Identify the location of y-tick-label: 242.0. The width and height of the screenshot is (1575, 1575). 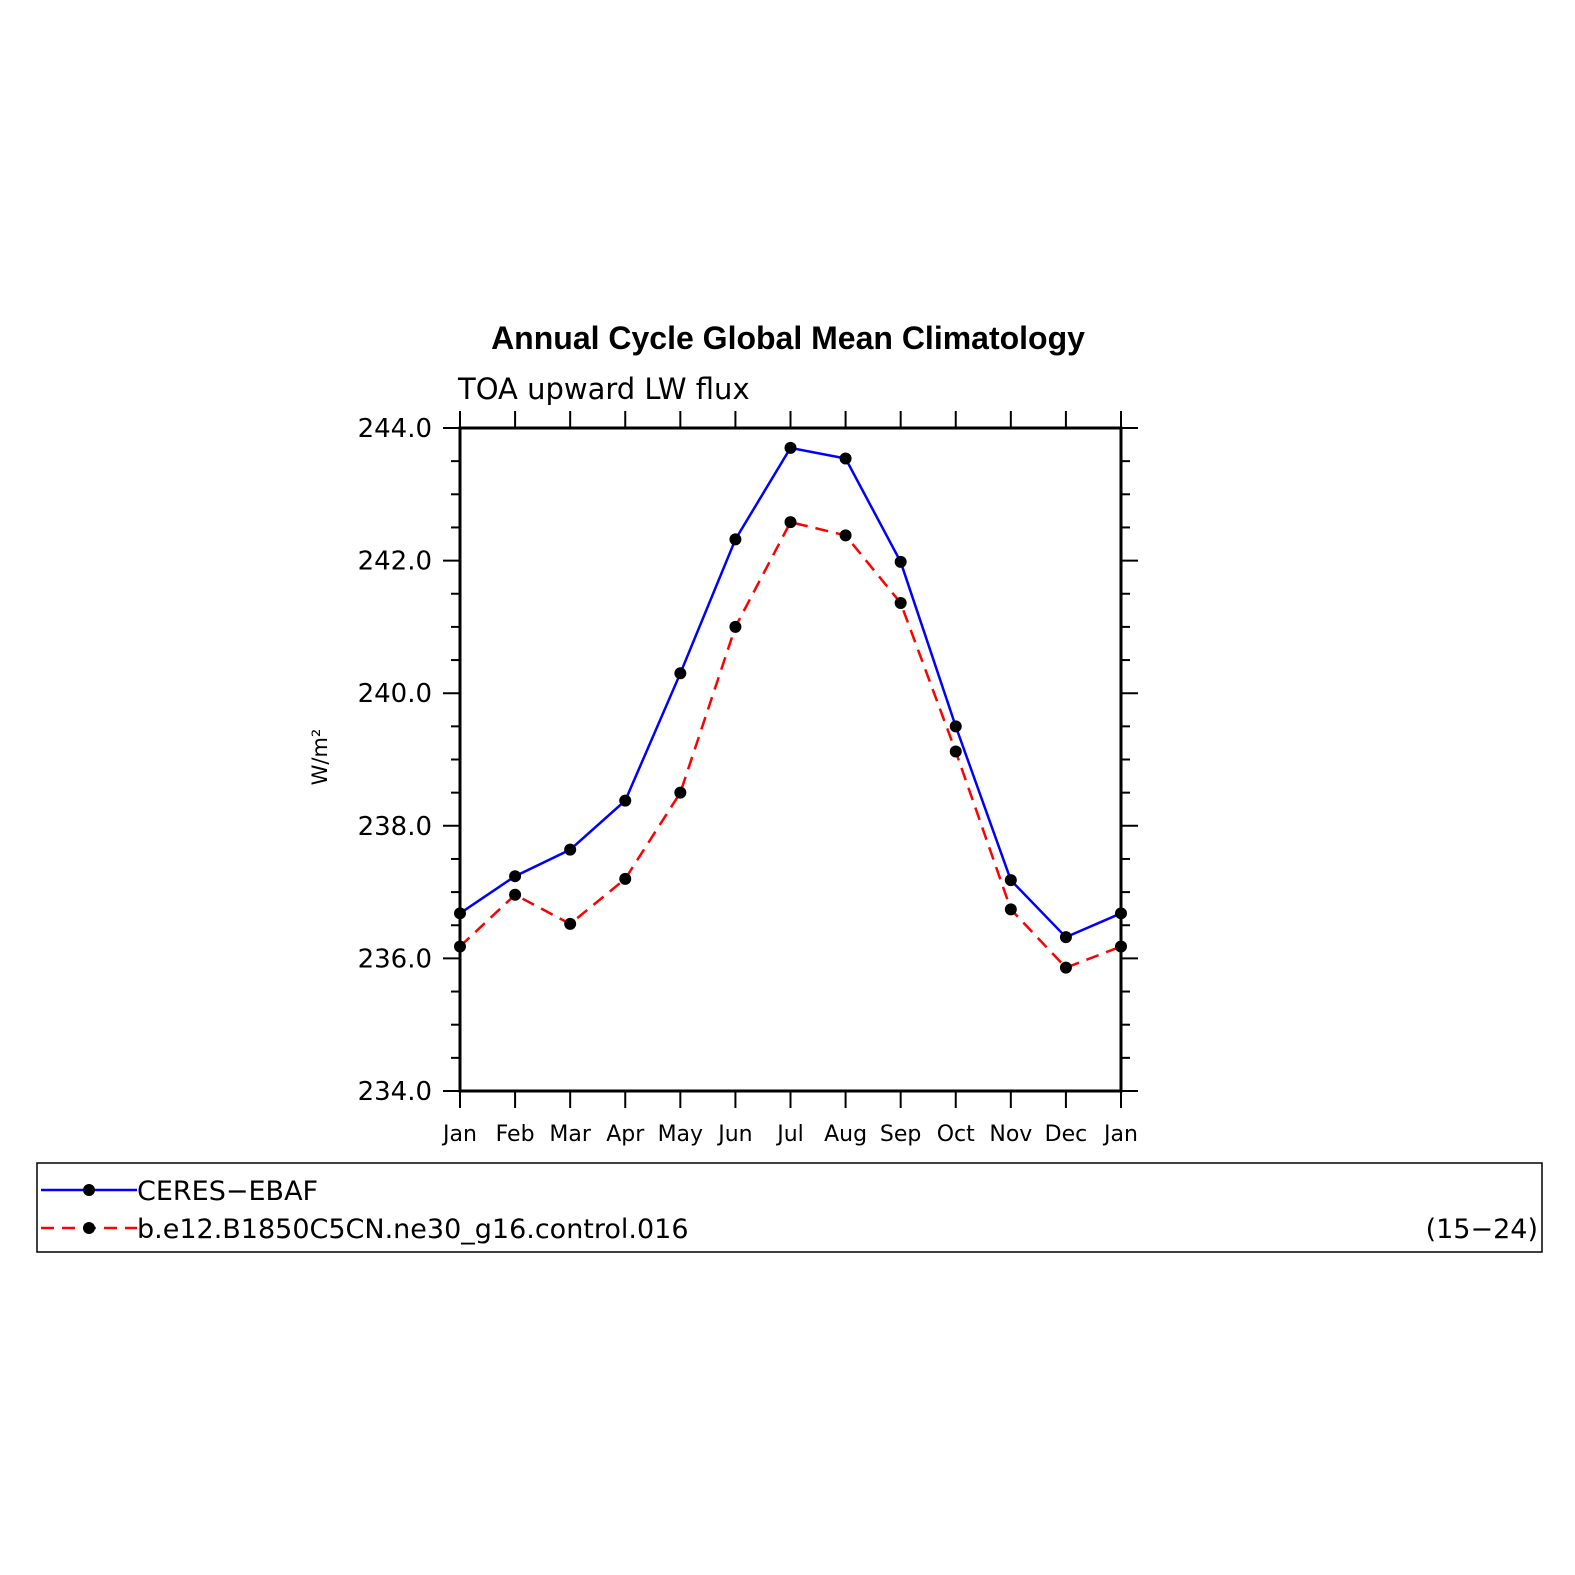
(395, 562).